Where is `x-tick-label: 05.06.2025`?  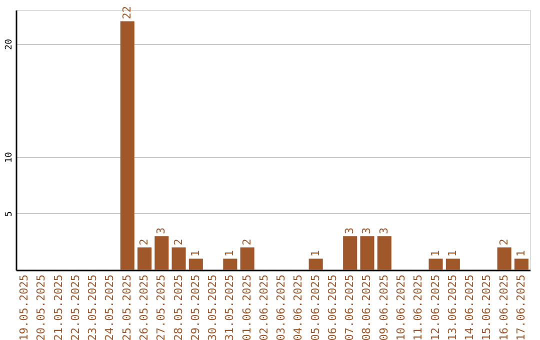 x-tick-label: 05.06.2025 is located at coordinates (315, 307).